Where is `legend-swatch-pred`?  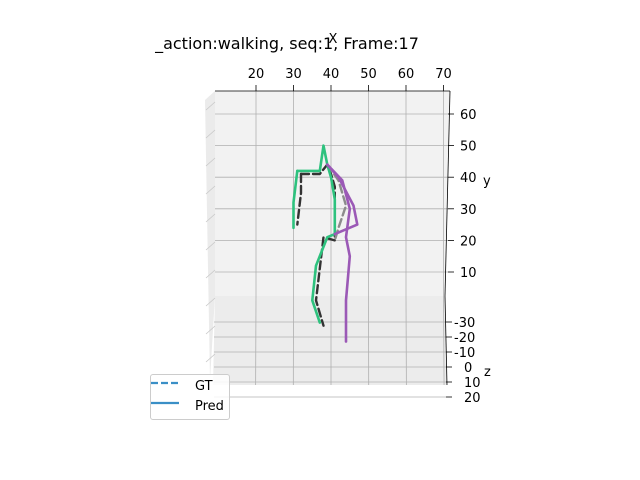 legend-swatch-pred is located at coordinates (165, 403).